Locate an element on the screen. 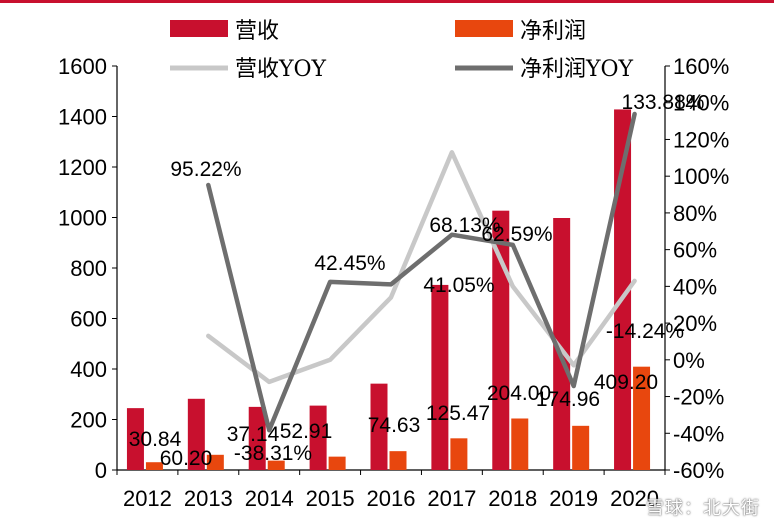 This screenshot has width=774, height=528. x-tick-label: 2017 is located at coordinates (451, 498).